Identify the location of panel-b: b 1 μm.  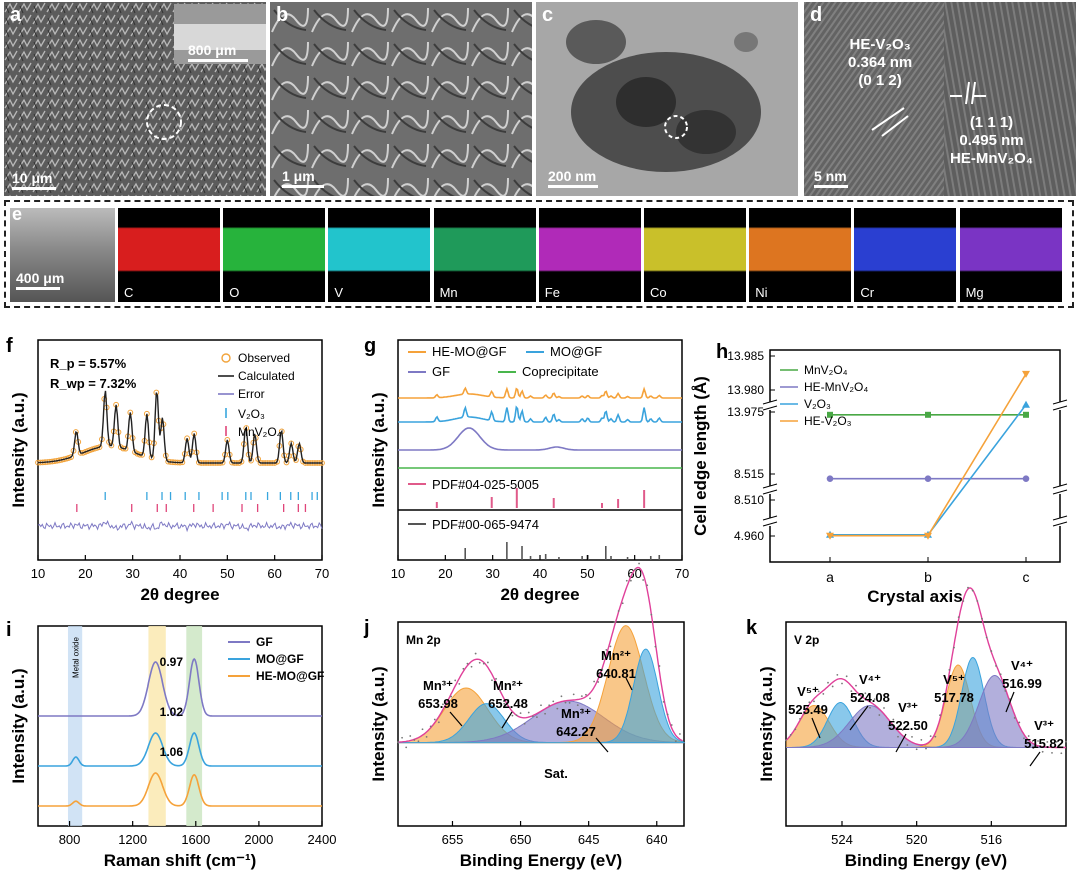
(401, 99).